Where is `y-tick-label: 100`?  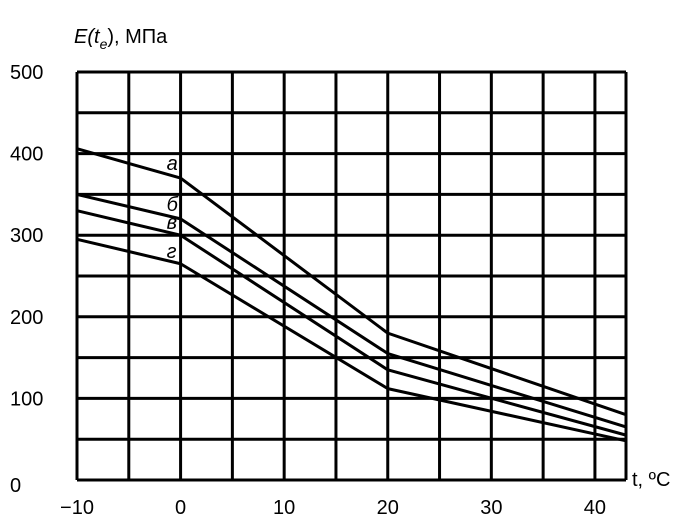
y-tick-label: 100 is located at coordinates (26, 399).